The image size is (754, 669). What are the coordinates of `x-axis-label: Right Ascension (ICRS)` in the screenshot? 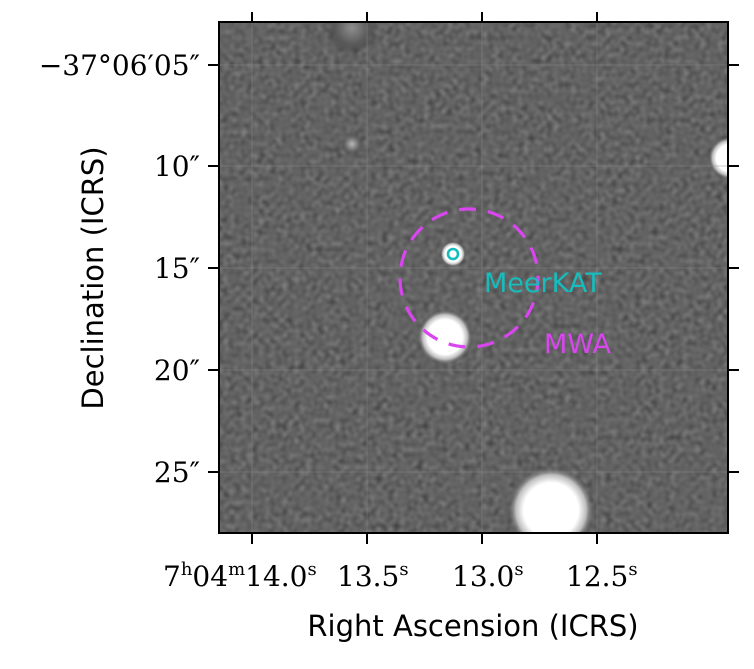 It's located at (472, 626).